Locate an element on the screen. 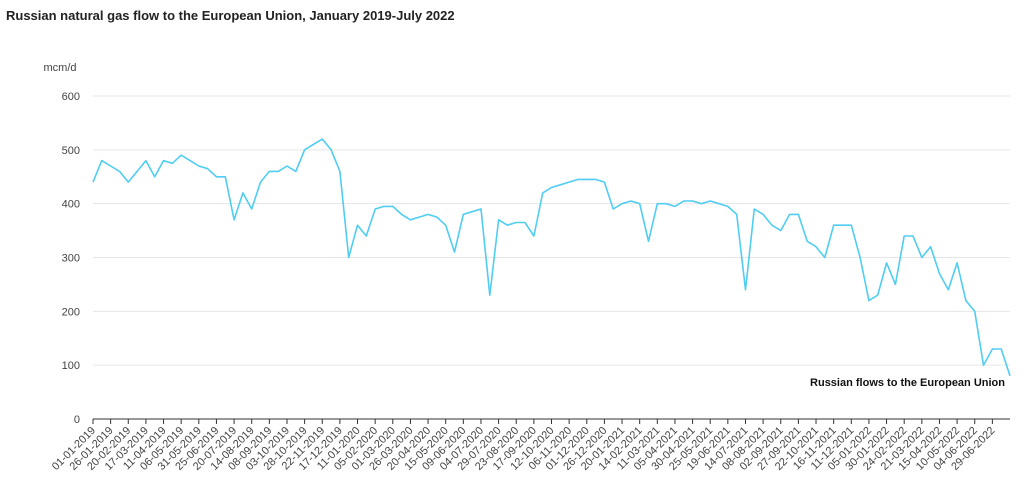 The width and height of the screenshot is (1024, 477). y-tick-label: 200 is located at coordinates (71, 312).